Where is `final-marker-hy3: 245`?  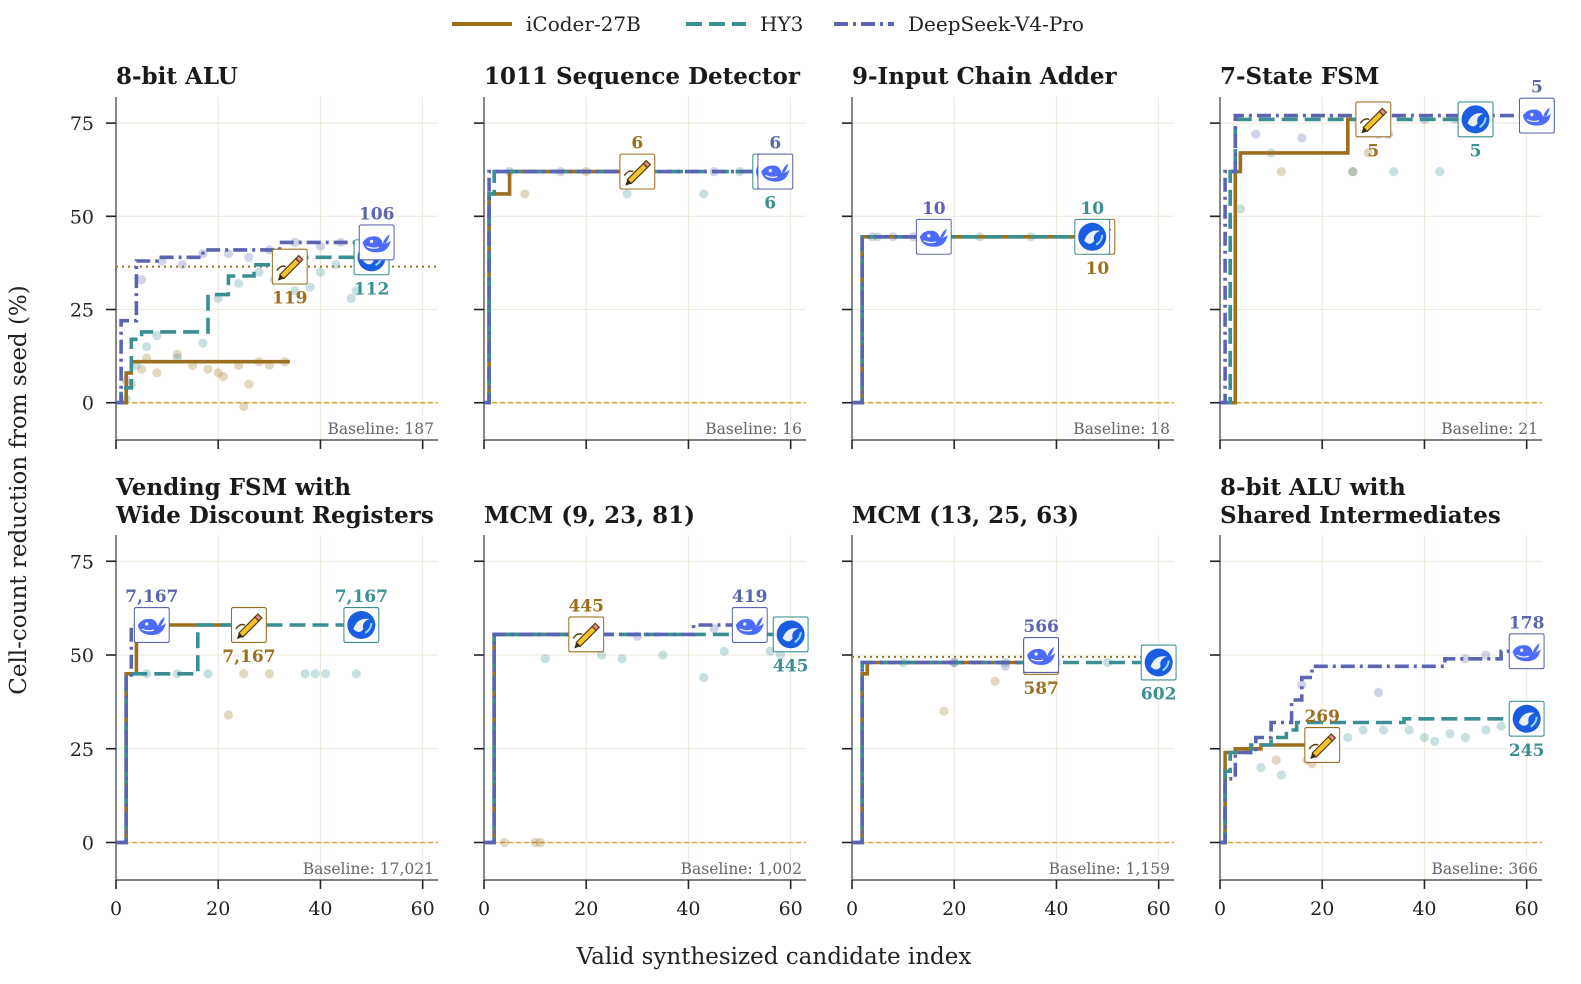 final-marker-hy3: 245 is located at coordinates (1526, 730).